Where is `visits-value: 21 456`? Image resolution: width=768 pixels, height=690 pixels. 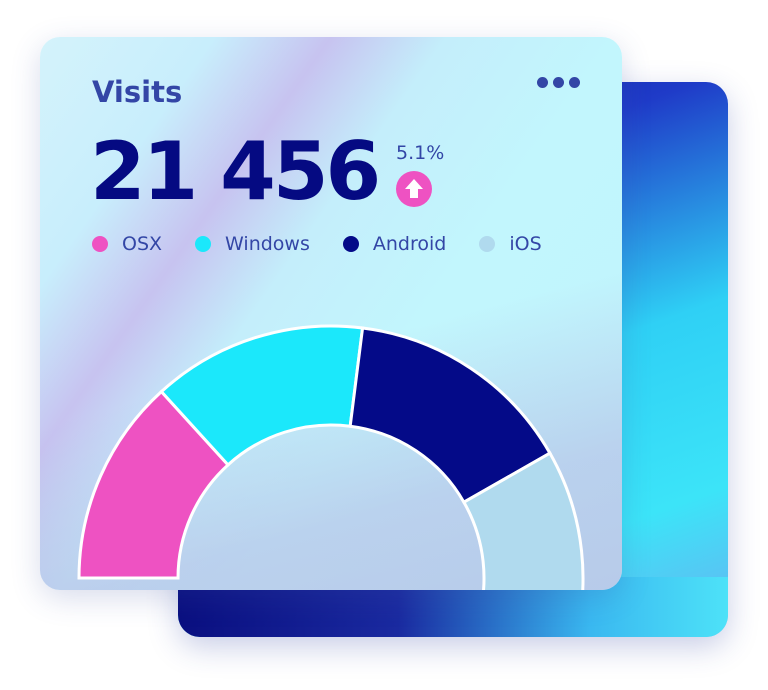
visits-value: 21 456 is located at coordinates (235, 171).